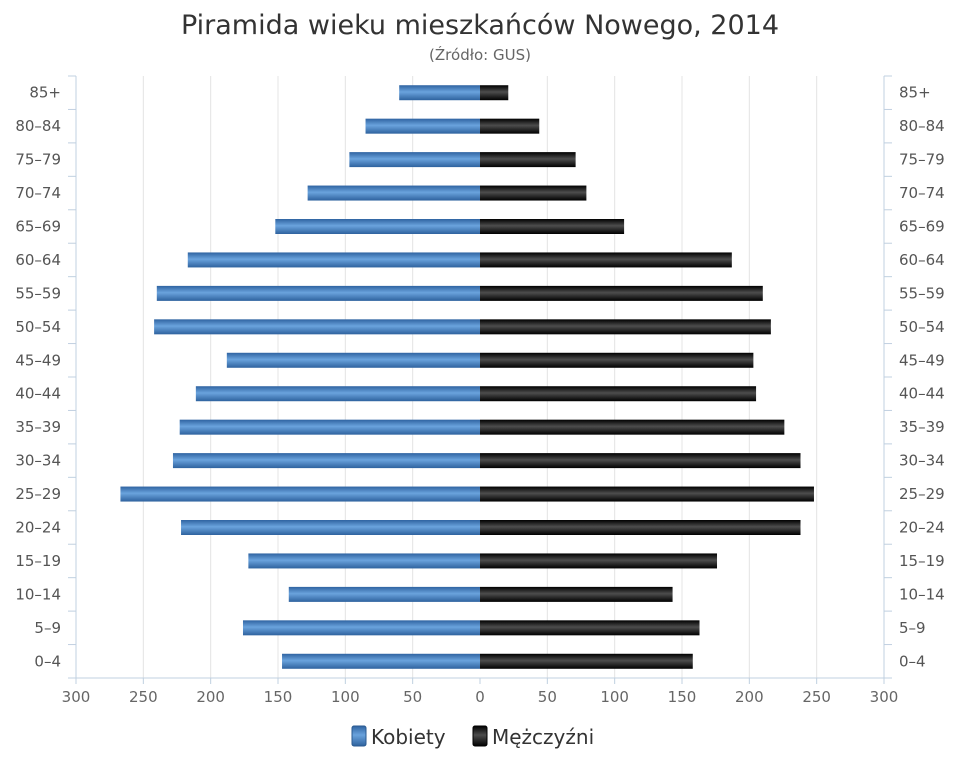 This screenshot has width=960, height=768. What do you see at coordinates (38, 561) in the screenshot?
I see `category-label-left: 15–19` at bounding box center [38, 561].